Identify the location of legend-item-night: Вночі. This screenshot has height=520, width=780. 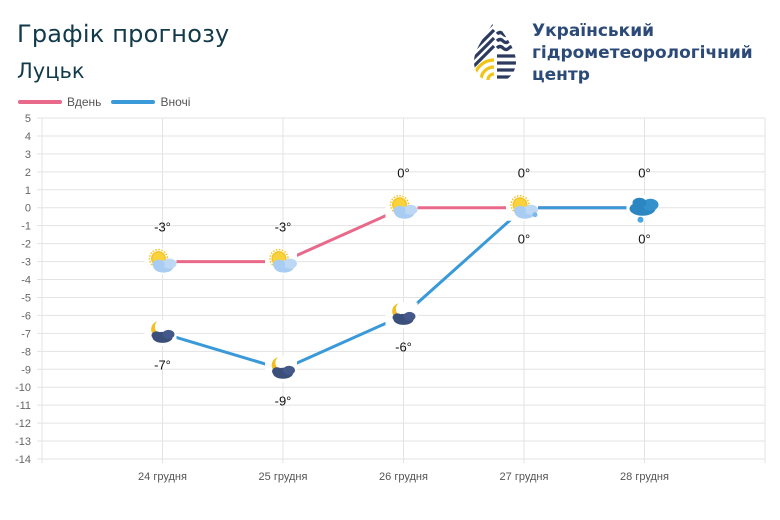
(150, 102).